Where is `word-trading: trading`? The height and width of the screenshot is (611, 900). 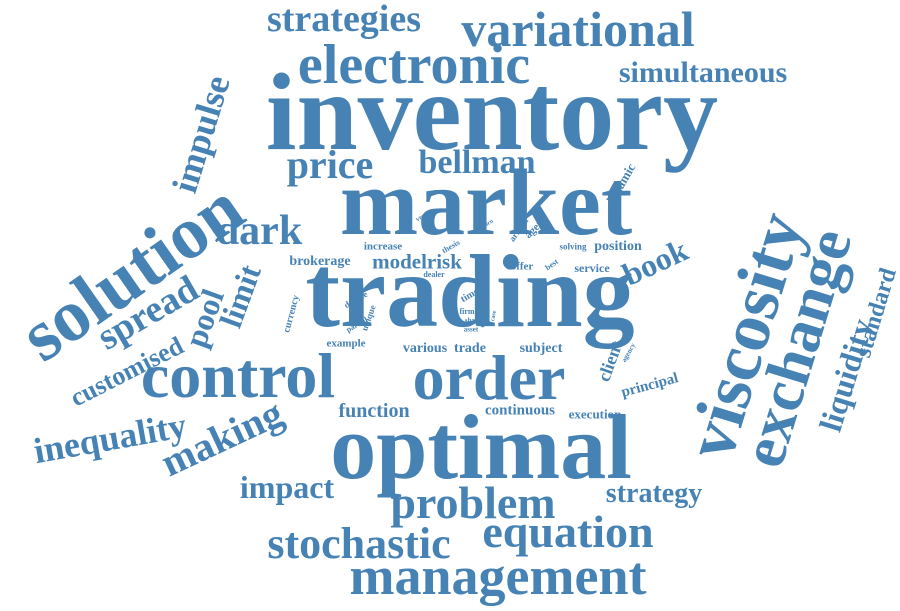
word-trading: trading is located at coordinates (470, 291).